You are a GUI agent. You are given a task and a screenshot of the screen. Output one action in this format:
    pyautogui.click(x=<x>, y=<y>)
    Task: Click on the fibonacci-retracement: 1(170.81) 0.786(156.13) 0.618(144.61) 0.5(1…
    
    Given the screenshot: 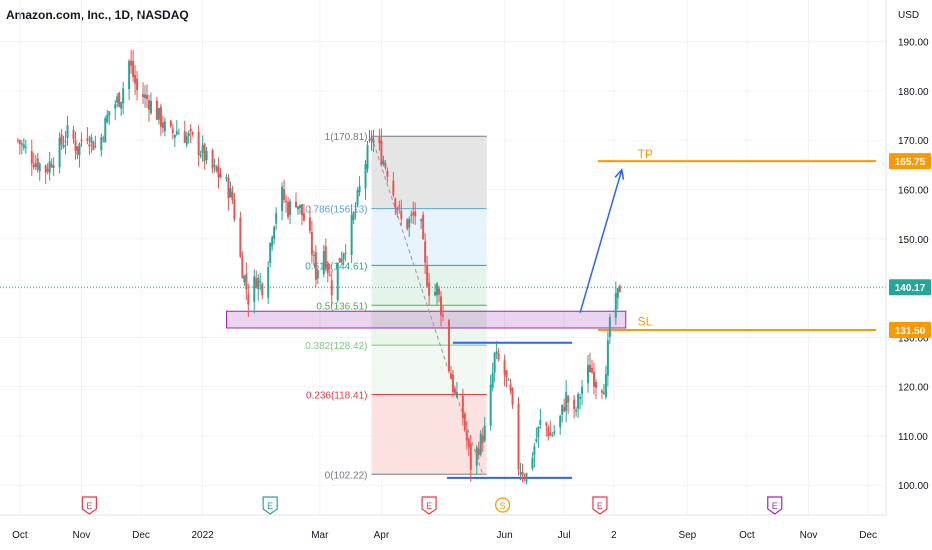 What is the action you would take?
    pyautogui.click(x=396, y=306)
    